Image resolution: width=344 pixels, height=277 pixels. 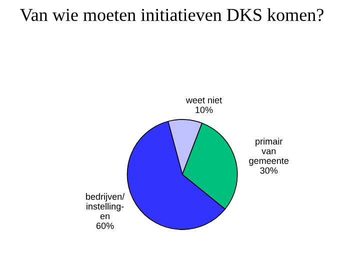 I want to click on data-label: 30%, so click(x=269, y=170).